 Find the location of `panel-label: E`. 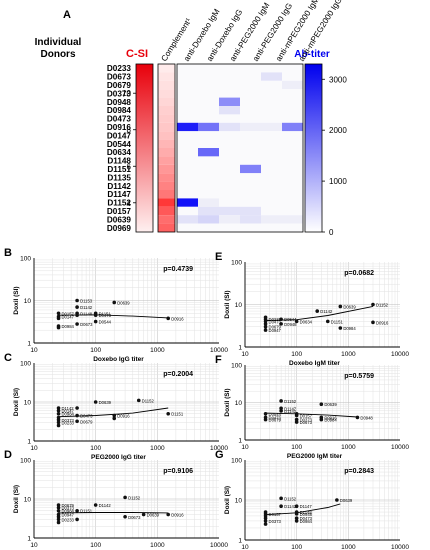

panel-label: E is located at coordinates (218, 257).